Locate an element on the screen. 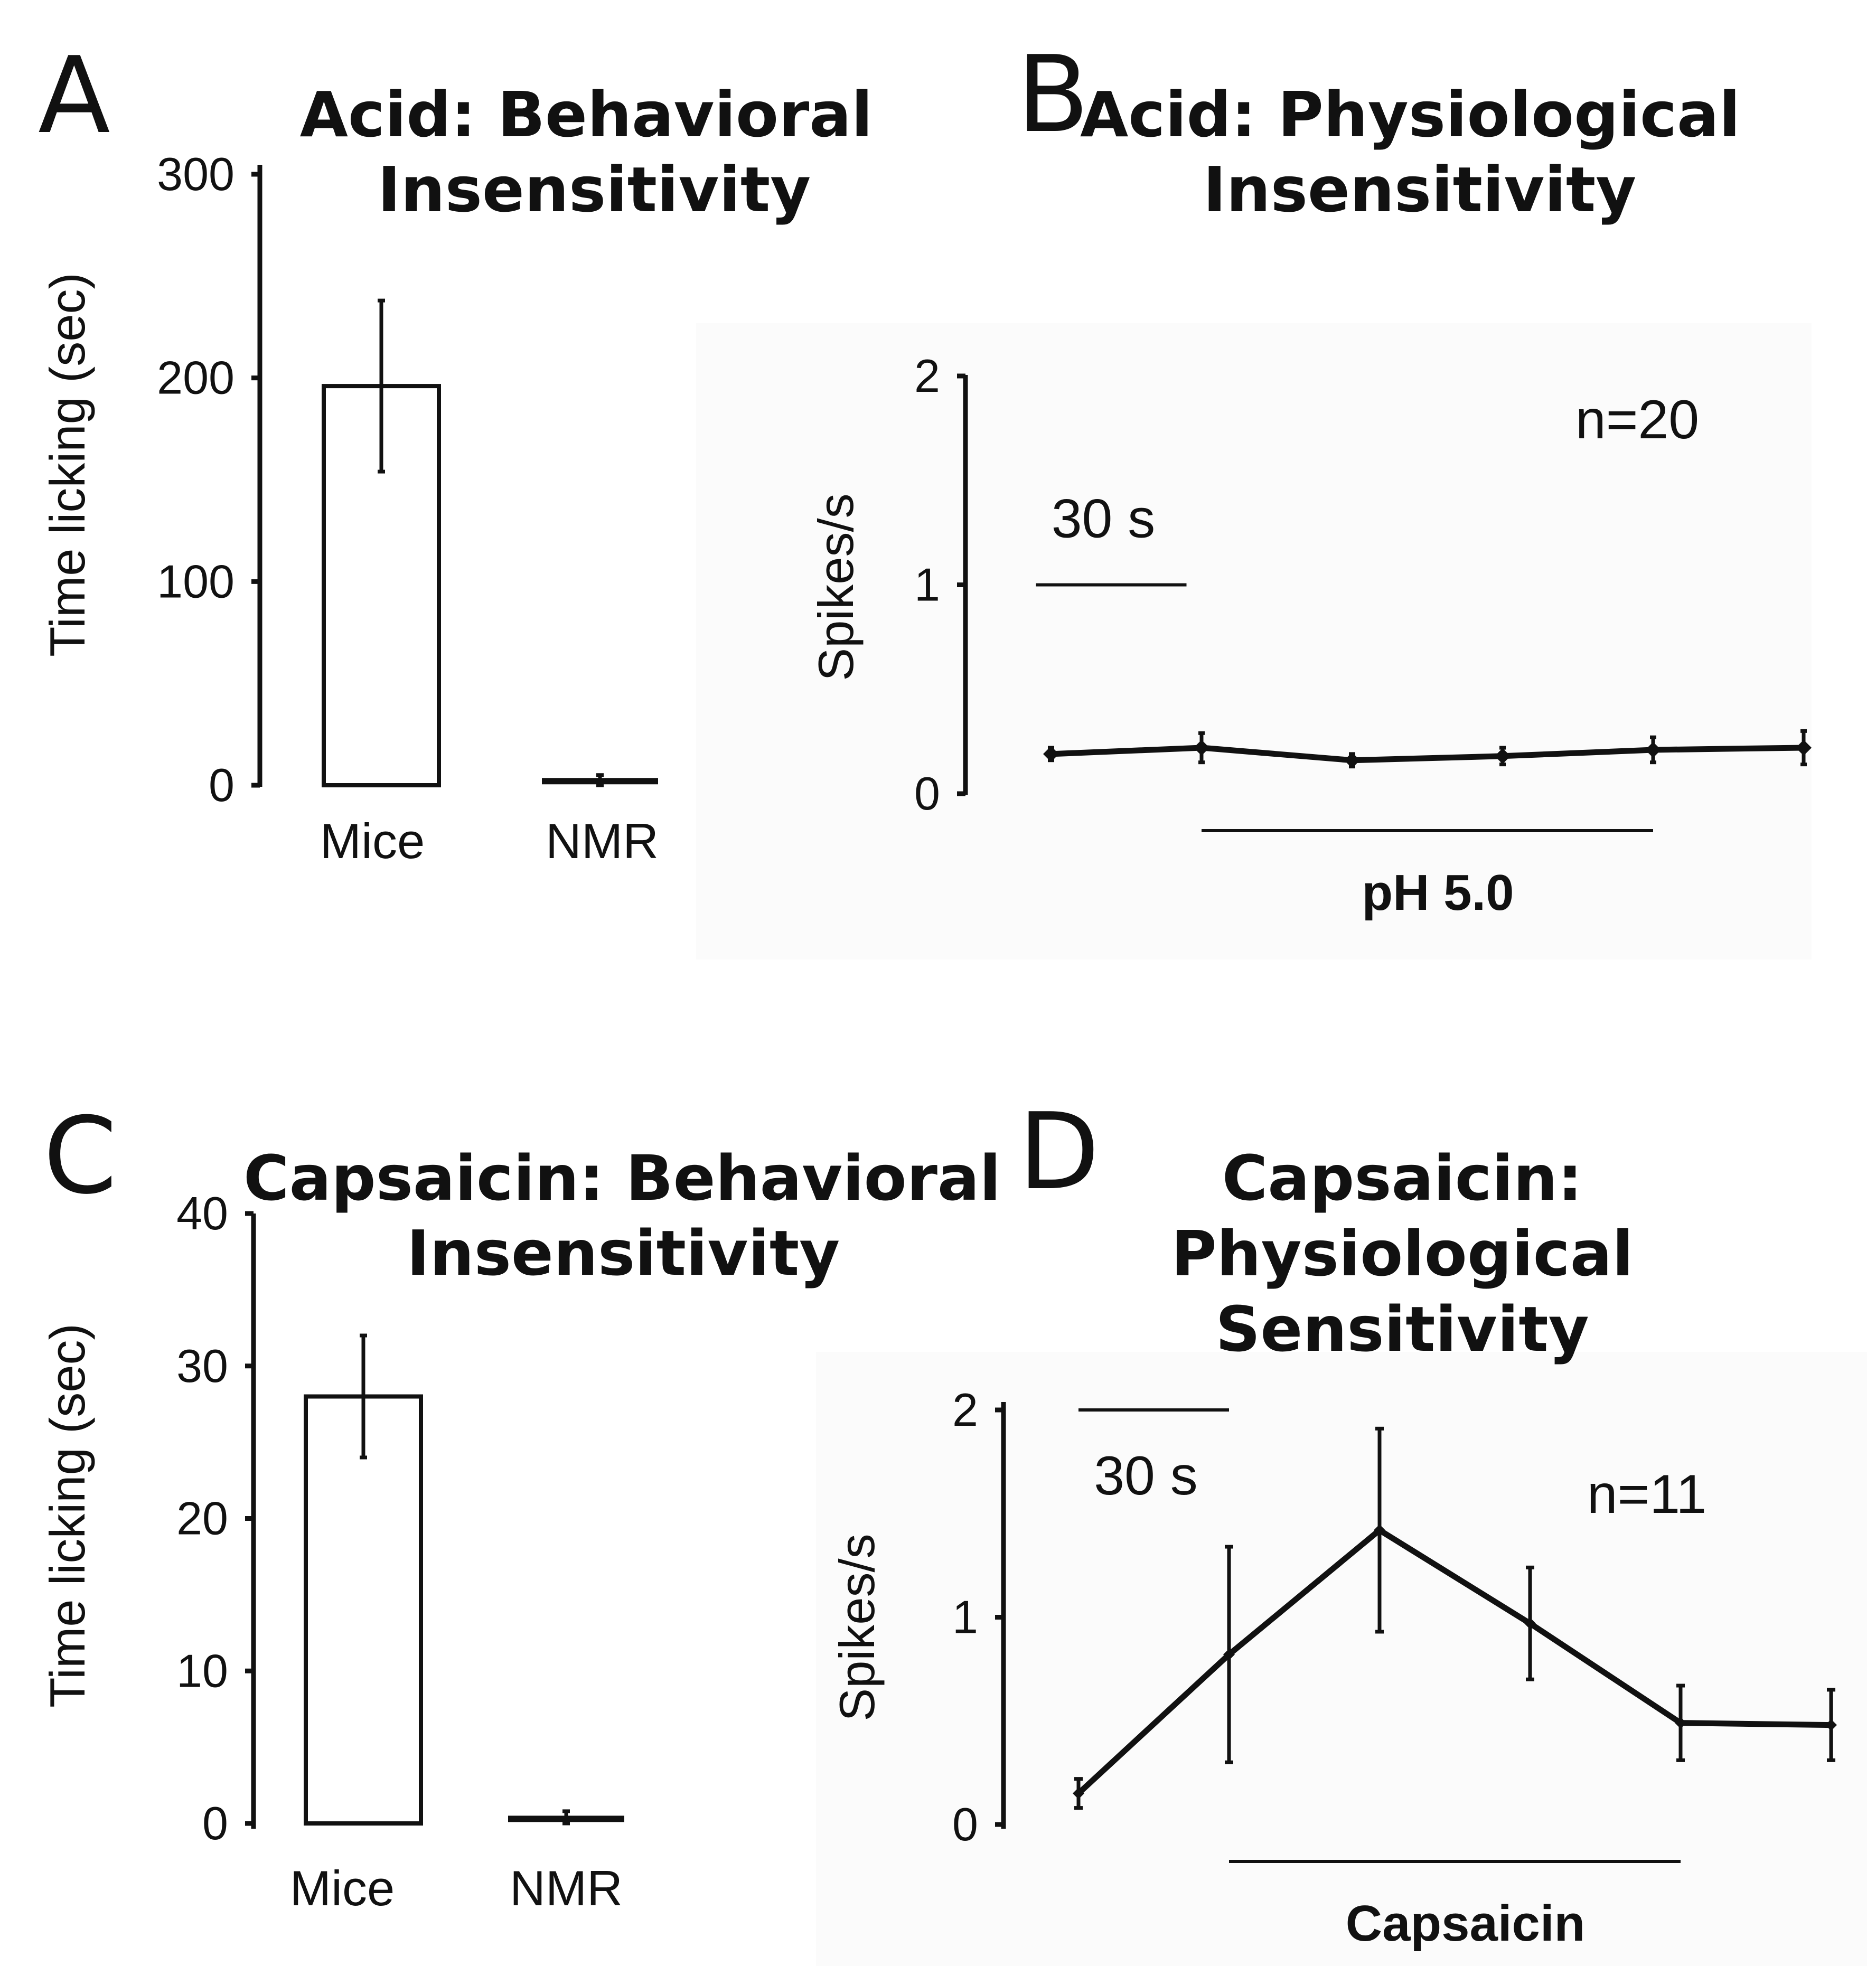  panel-b-y-tick-label: 2 is located at coordinates (927, 376).